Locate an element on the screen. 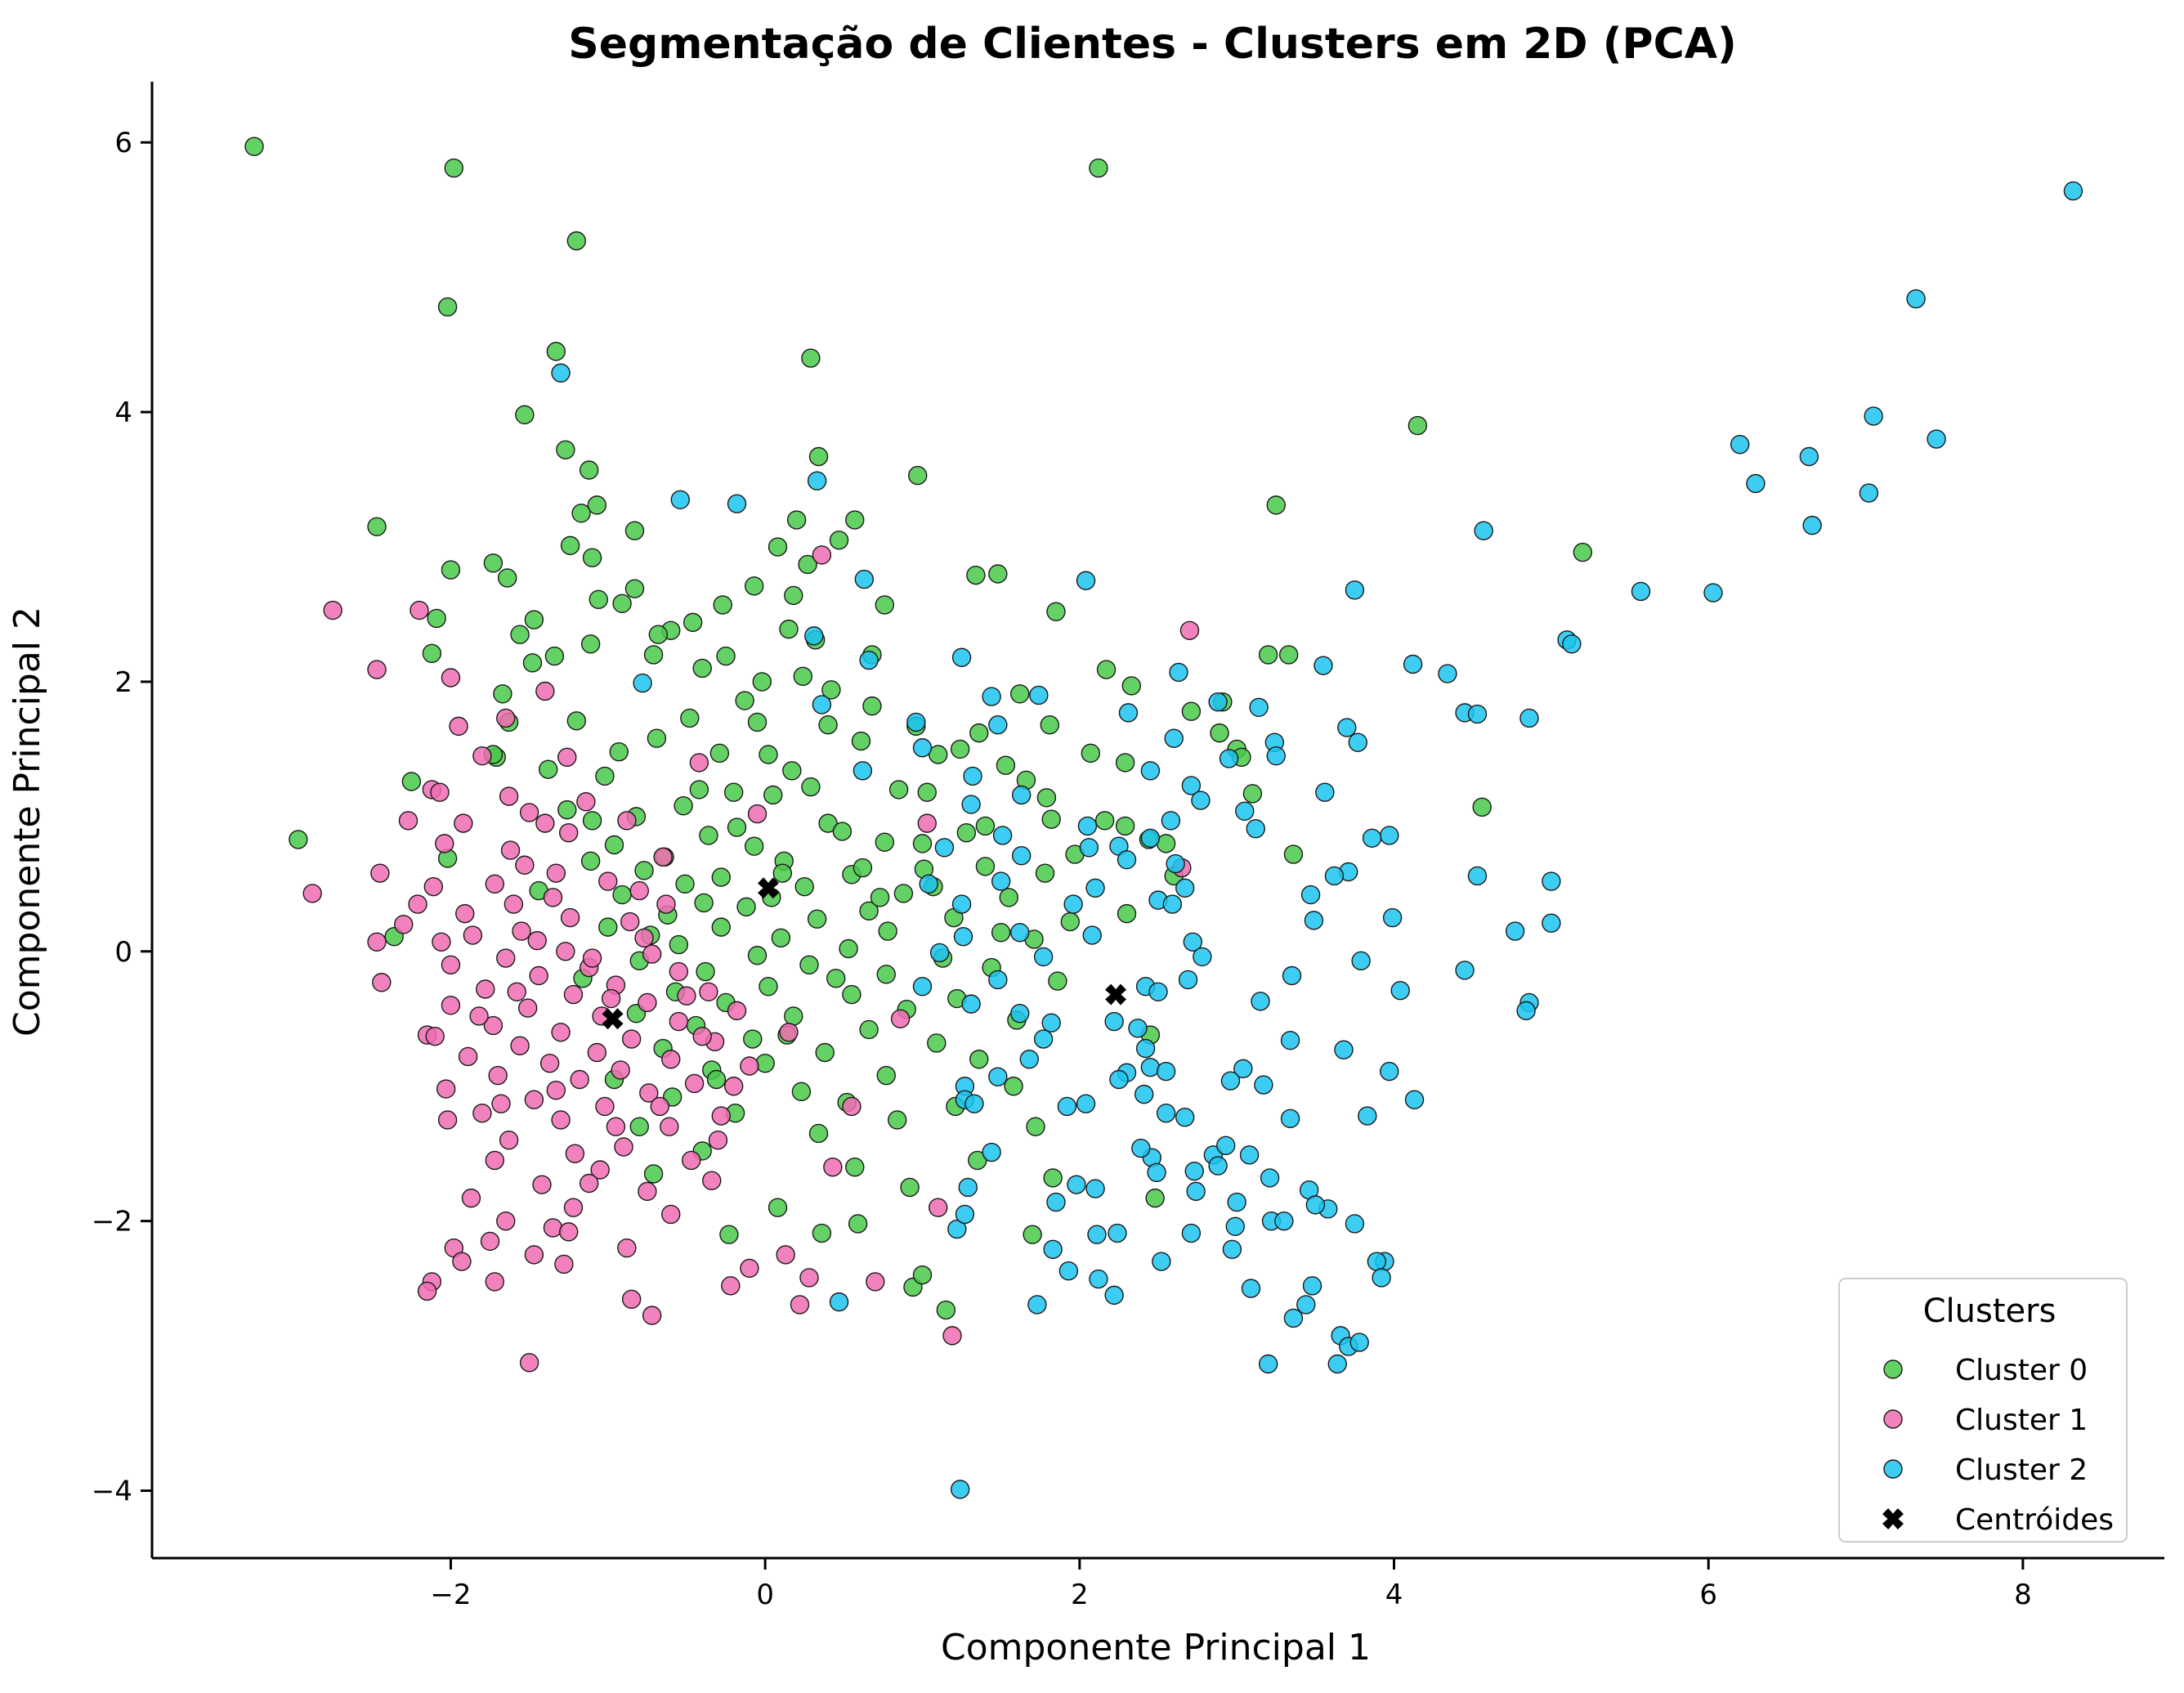  x-ticks: −2 0 2 4 6 8 is located at coordinates (1231, 1585).